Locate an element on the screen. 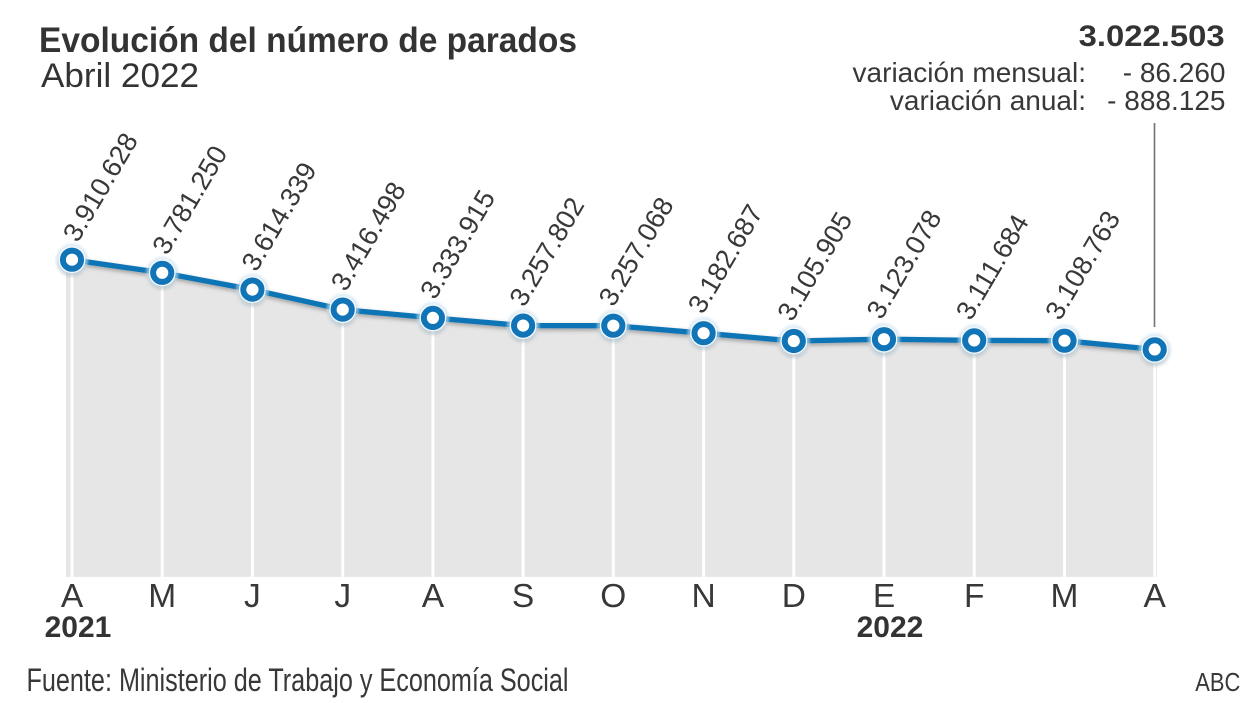  svg-text: S is located at coordinates (523, 596).